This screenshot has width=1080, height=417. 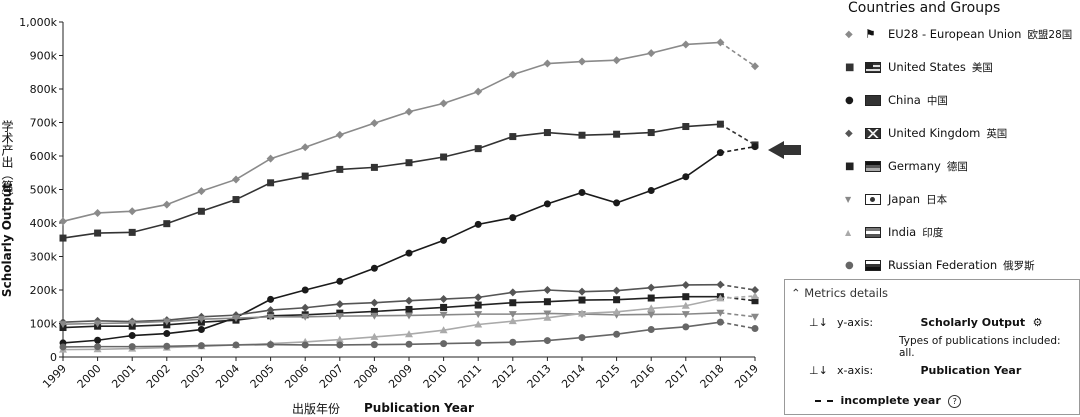 What do you see at coordinates (937, 100) in the screenshot?
I see `legend-label-cn: 中国` at bounding box center [937, 100].